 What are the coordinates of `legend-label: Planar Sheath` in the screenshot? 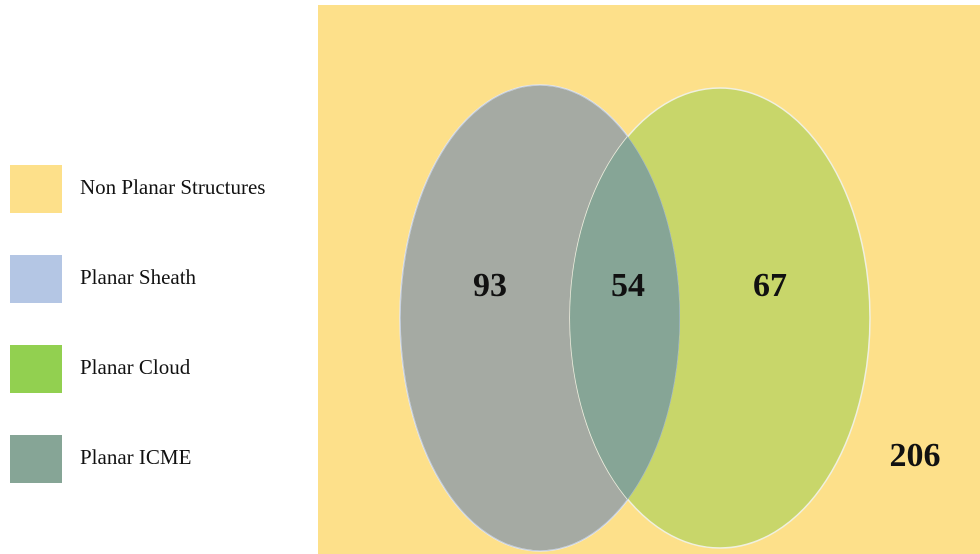 It's located at (138, 277).